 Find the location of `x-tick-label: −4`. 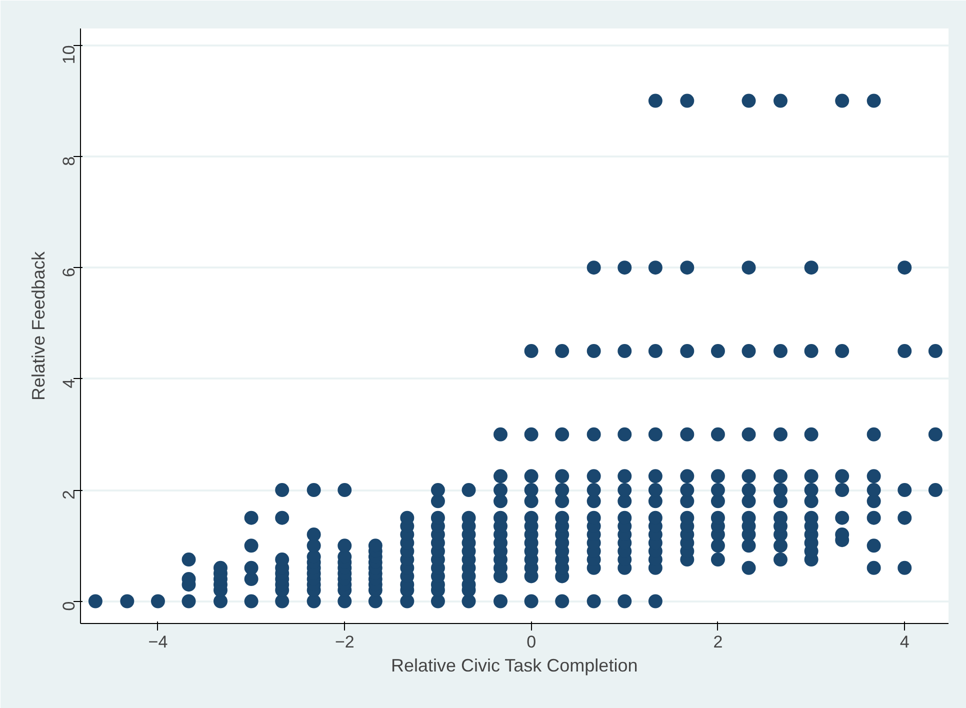

x-tick-label: −4 is located at coordinates (158, 642).